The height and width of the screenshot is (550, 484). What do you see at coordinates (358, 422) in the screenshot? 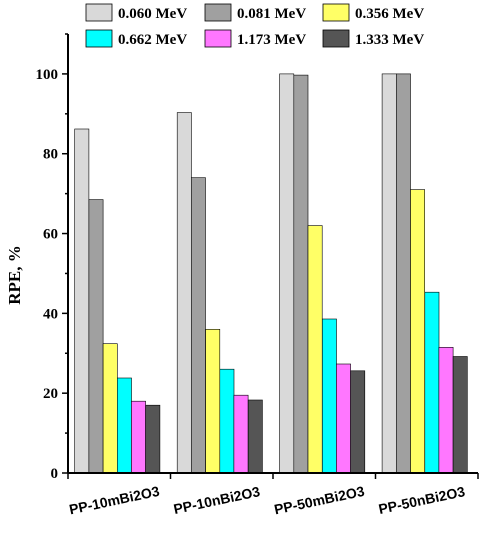
I see `bar-PP-50mBi2O3-1.333-MeV` at bounding box center [358, 422].